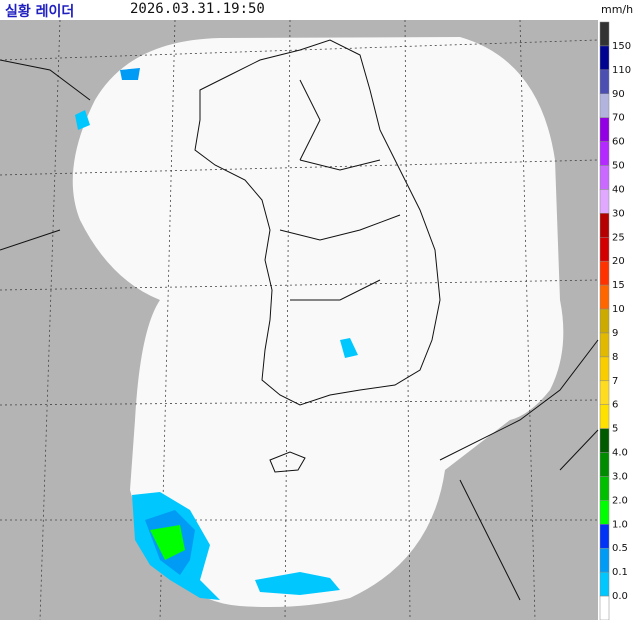 The width and height of the screenshot is (635, 620). What do you see at coordinates (618, 189) in the screenshot?
I see `legend-label: 40` at bounding box center [618, 189].